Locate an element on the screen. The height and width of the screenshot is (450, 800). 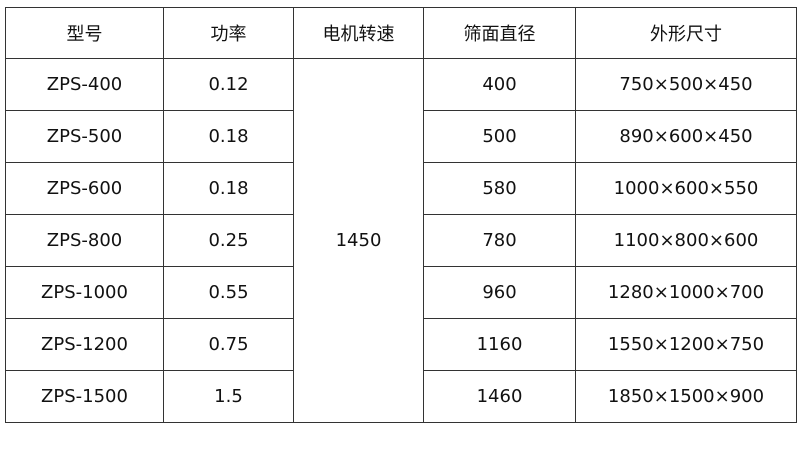
cell-diameter: 1460 is located at coordinates (499, 396).